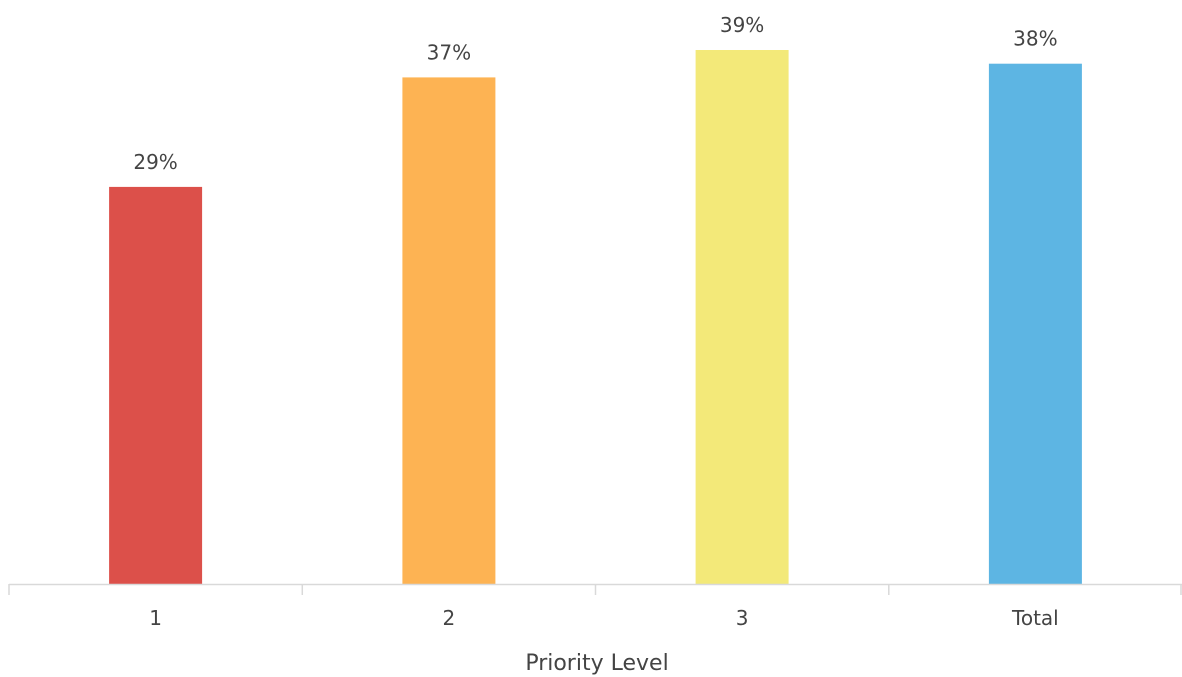 The width and height of the screenshot is (1182, 677). I want to click on x-tick-label-2: 2, so click(449, 618).